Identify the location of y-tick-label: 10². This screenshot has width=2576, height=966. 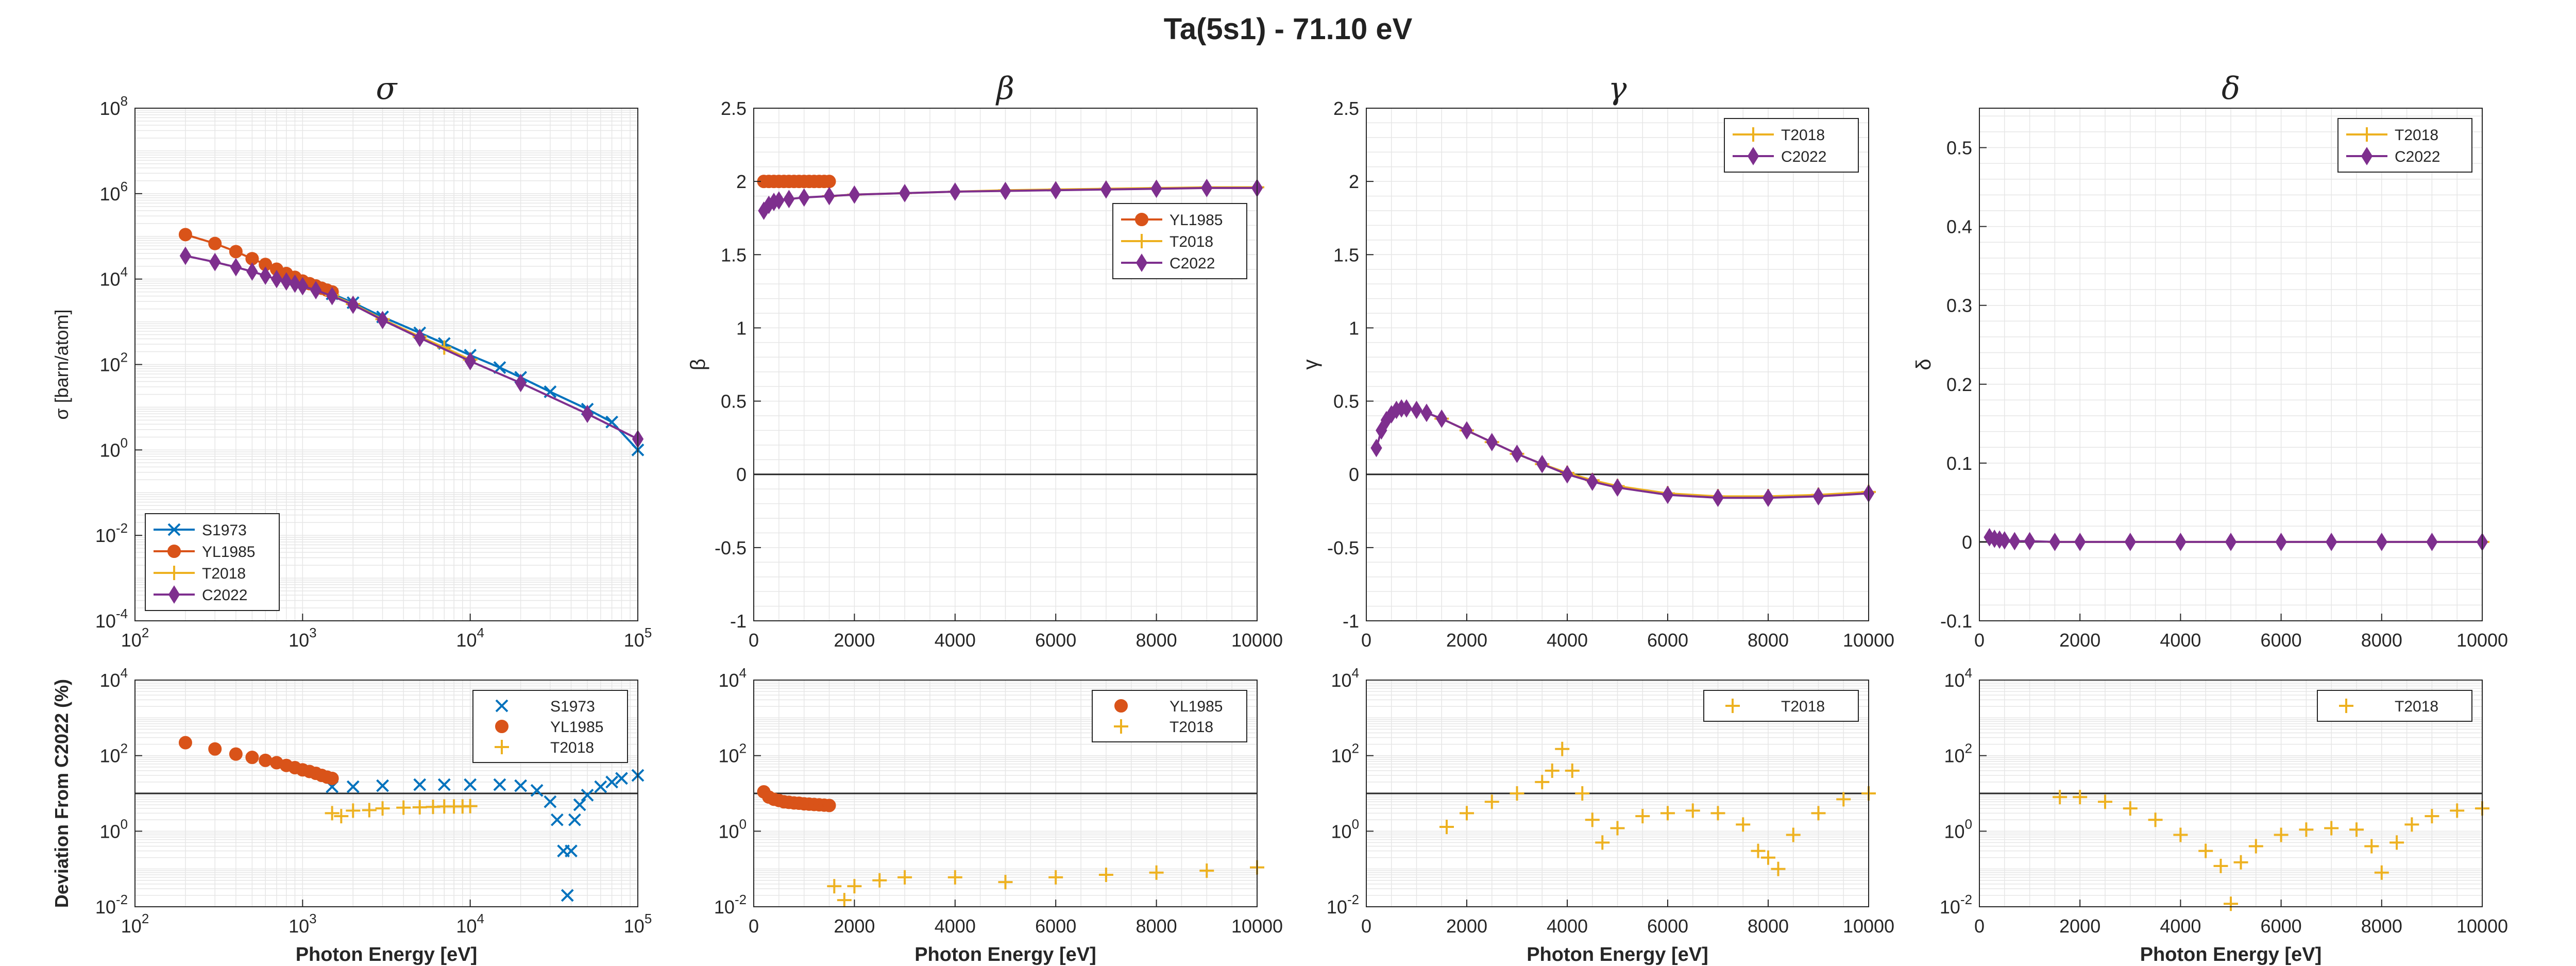
(733, 754).